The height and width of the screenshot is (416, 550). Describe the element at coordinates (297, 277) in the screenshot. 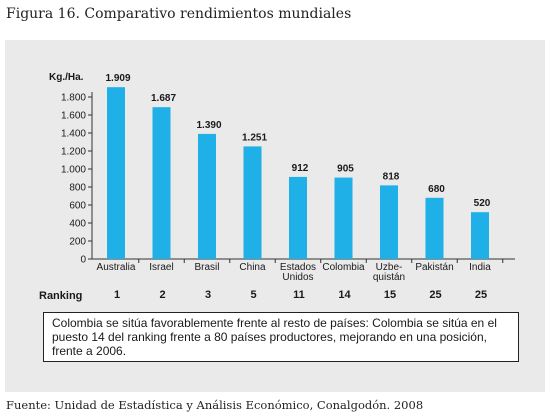

I see `category-label-line: Unidos` at that location.